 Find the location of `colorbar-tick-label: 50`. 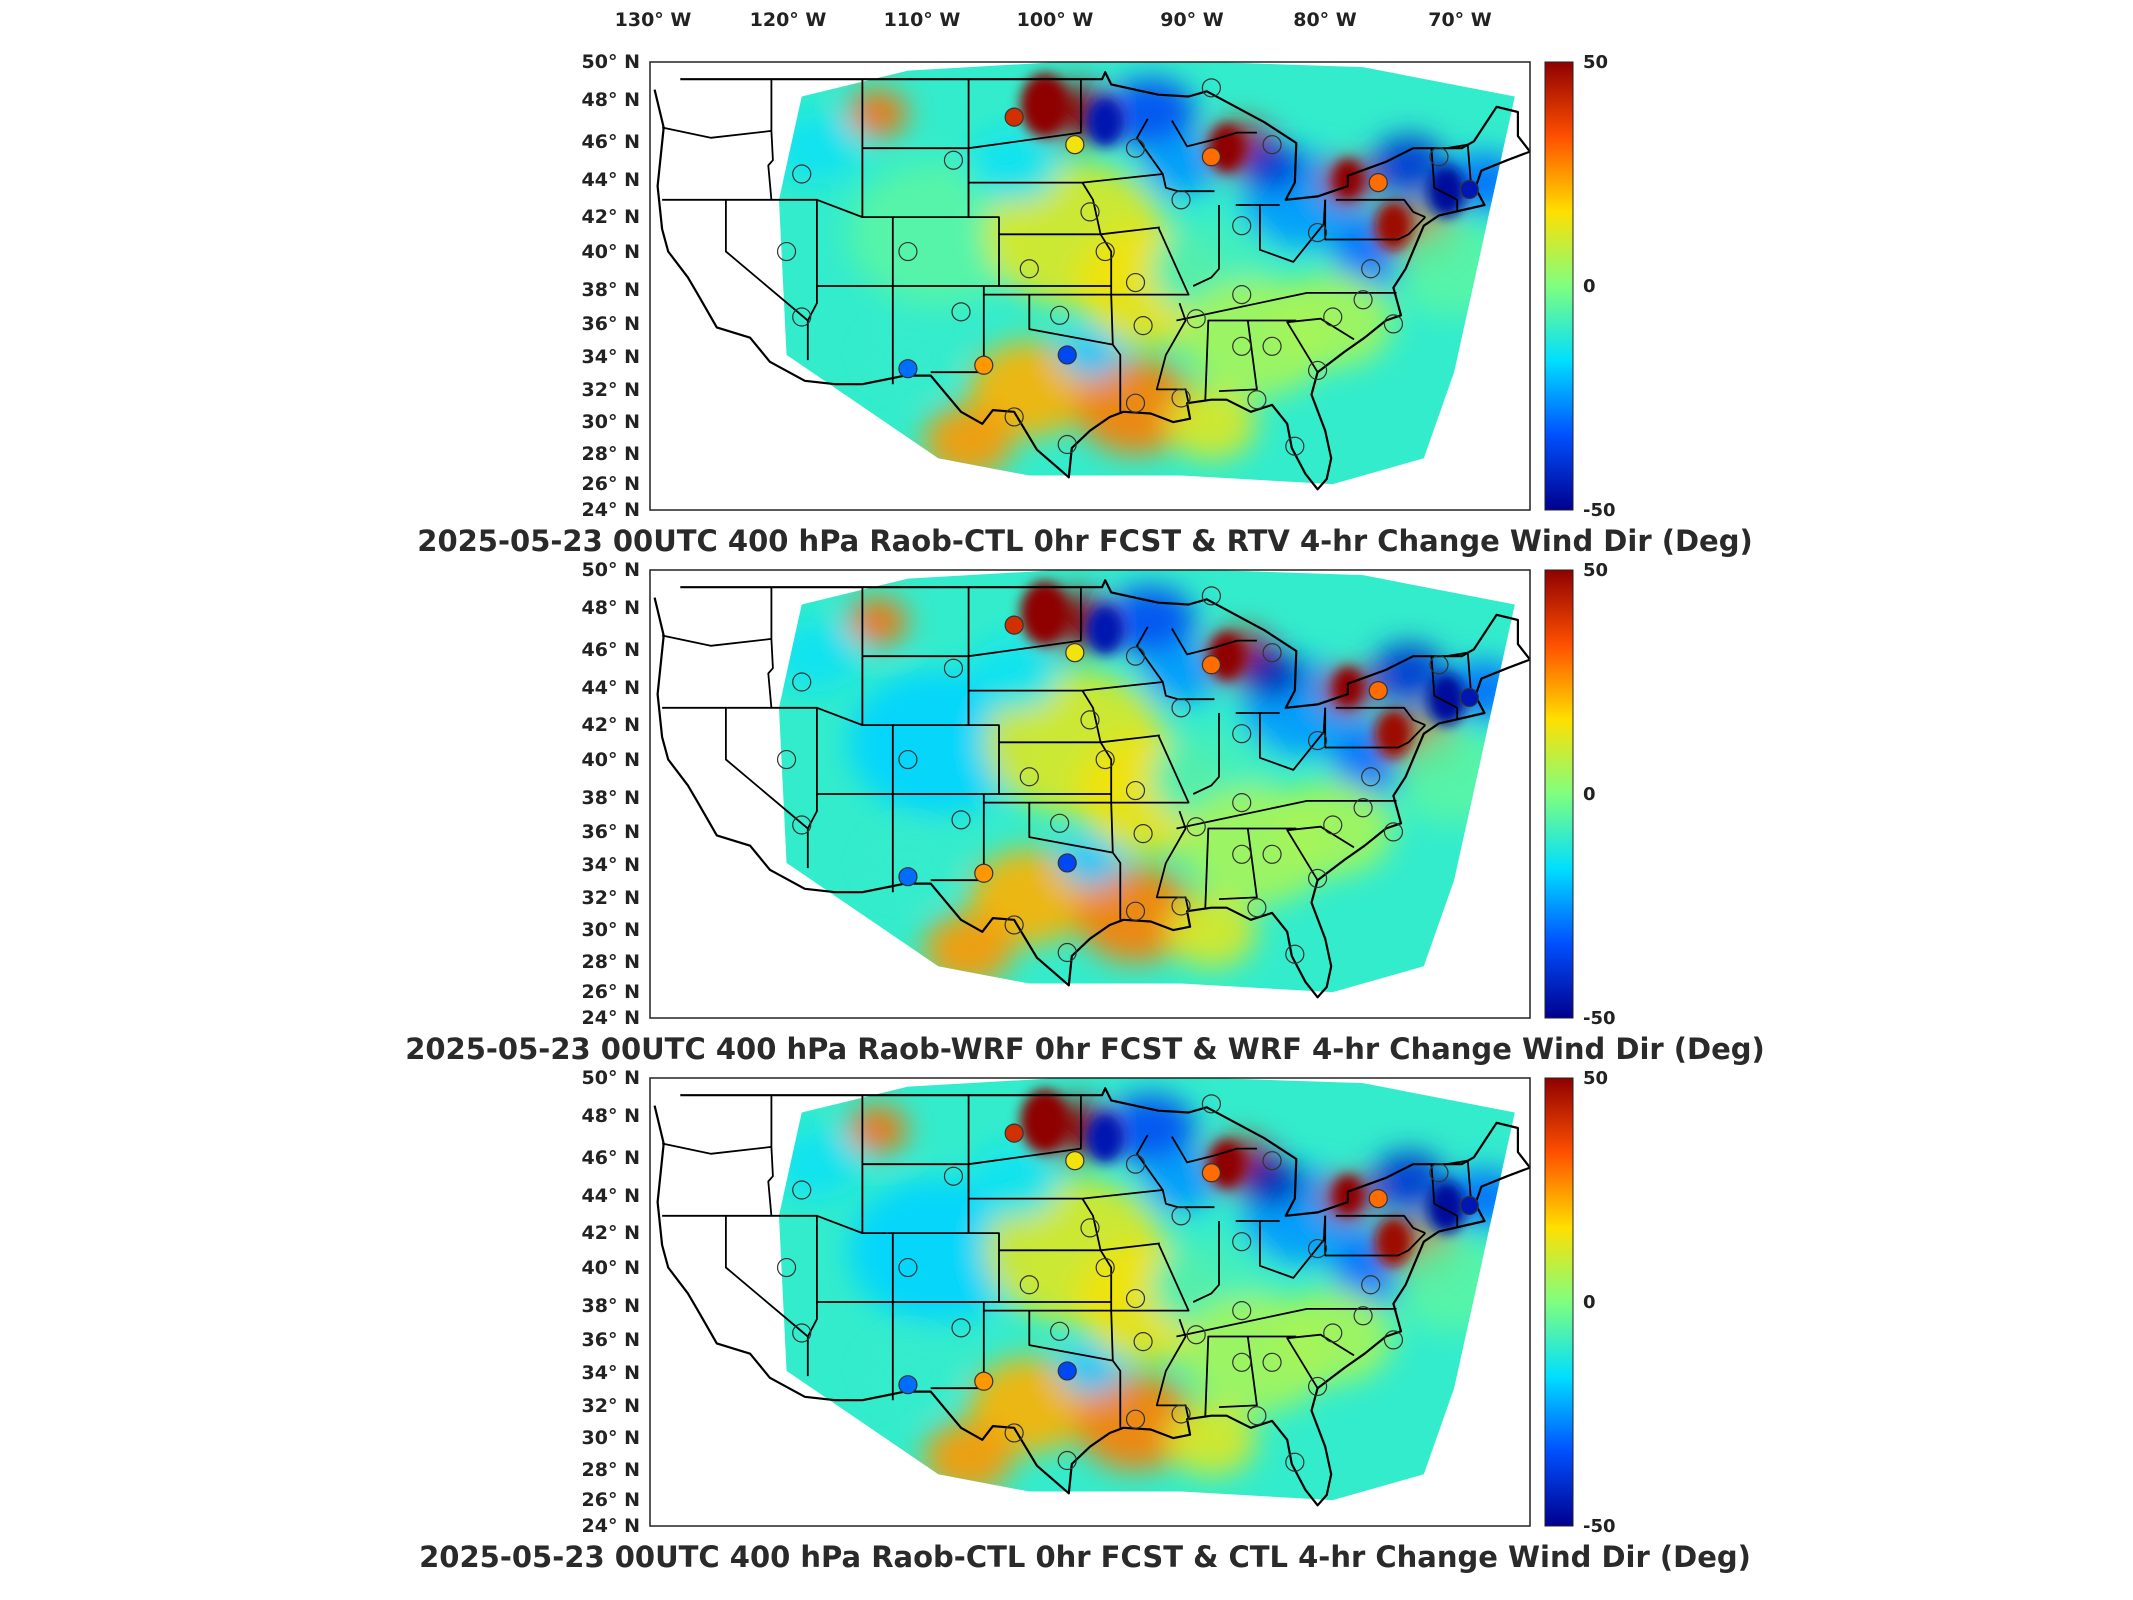

colorbar-tick-label: 50 is located at coordinates (1595, 570).